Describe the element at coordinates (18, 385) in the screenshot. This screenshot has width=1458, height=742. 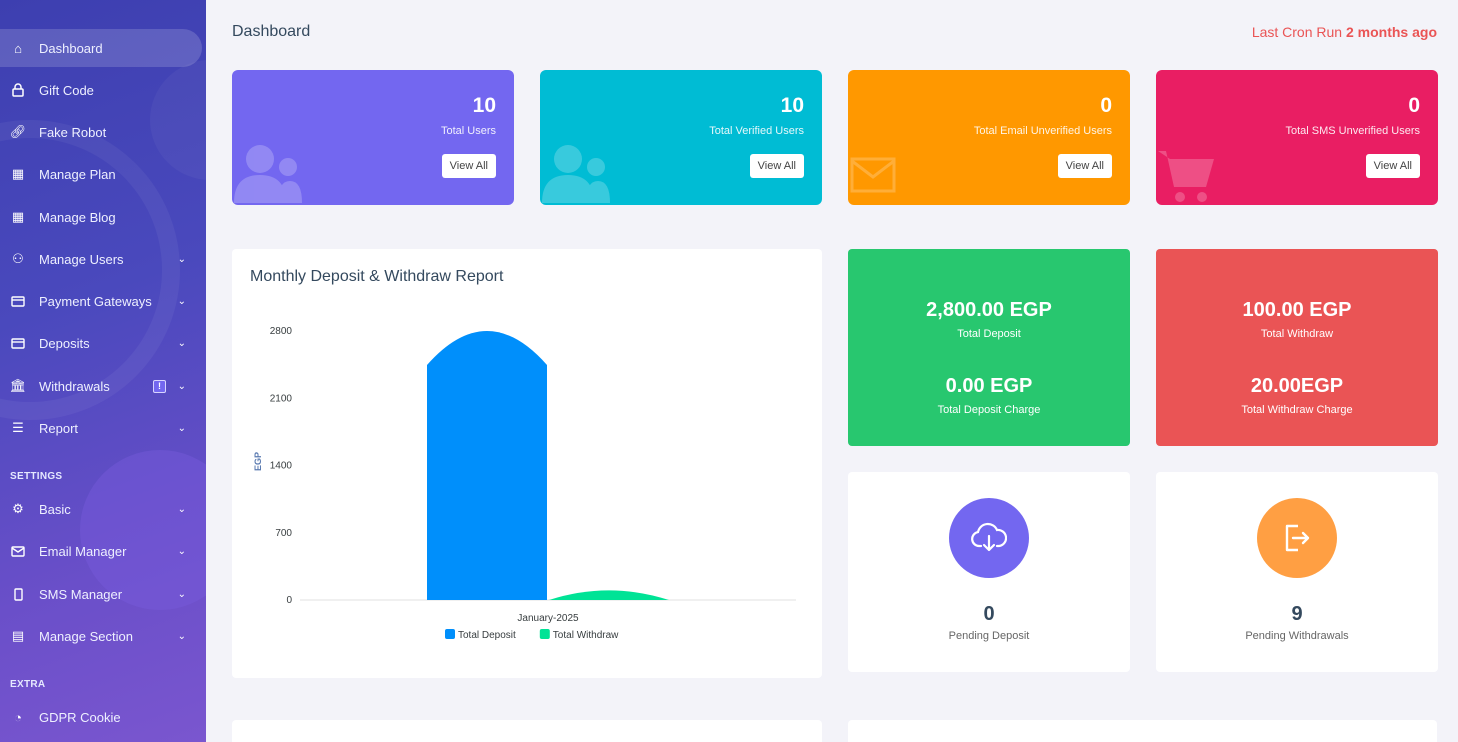
I see `bank-icon: 🏛︎` at that location.